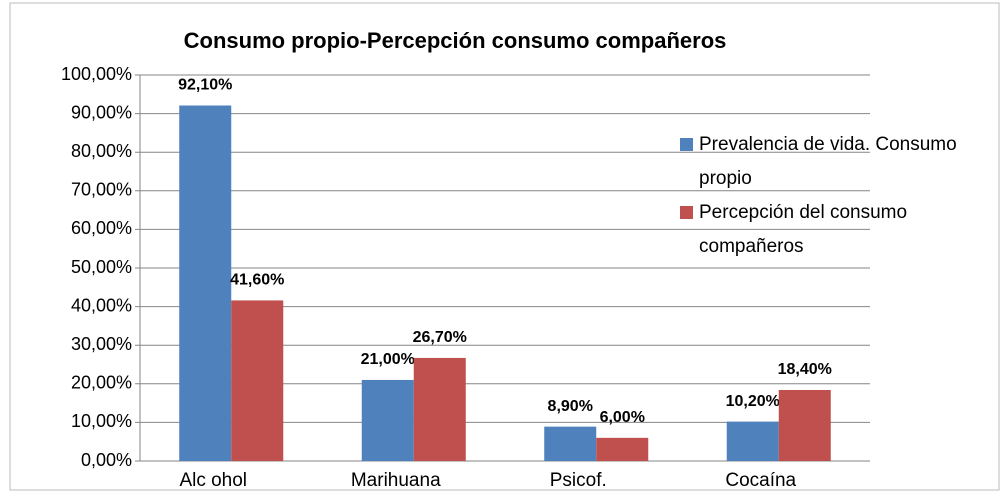 This screenshot has width=1008, height=493. Describe the element at coordinates (101, 344) in the screenshot. I see `y-tick-label: 30,00%` at that location.